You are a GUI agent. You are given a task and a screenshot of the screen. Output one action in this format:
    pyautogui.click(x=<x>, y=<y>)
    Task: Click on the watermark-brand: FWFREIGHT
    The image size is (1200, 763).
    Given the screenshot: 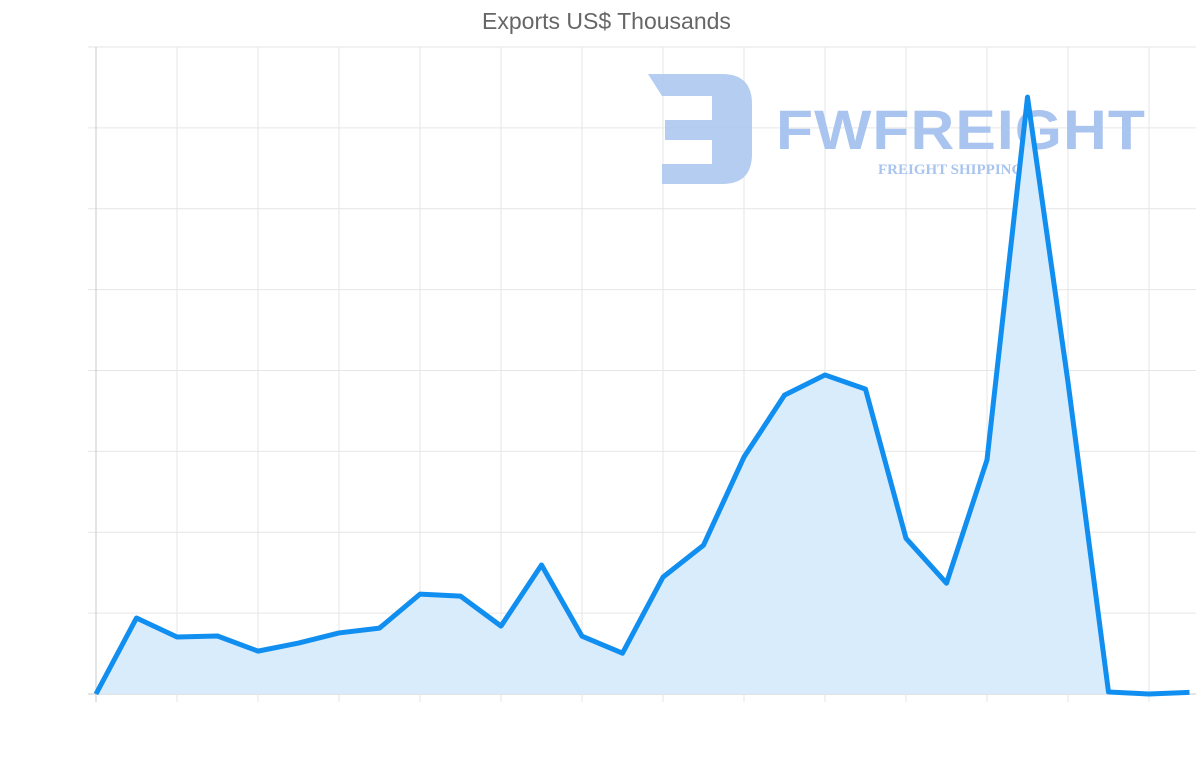 What is the action you would take?
    pyautogui.click(x=961, y=129)
    